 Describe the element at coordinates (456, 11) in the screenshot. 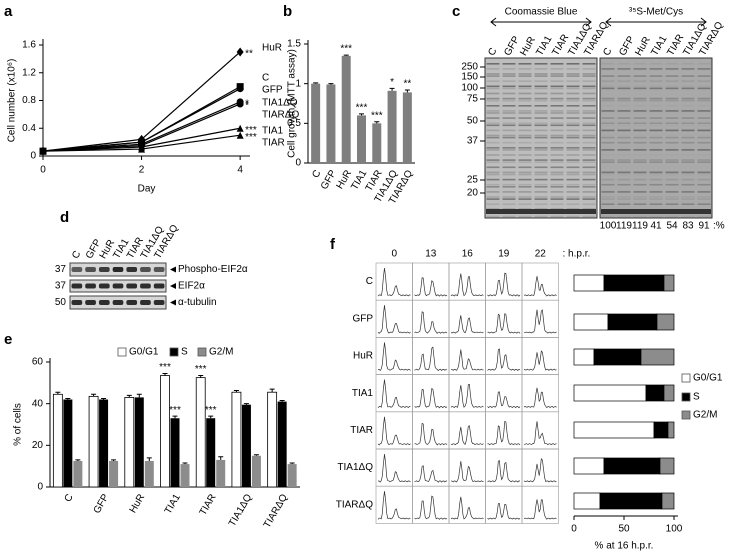

I see `panel-letter: c` at that location.